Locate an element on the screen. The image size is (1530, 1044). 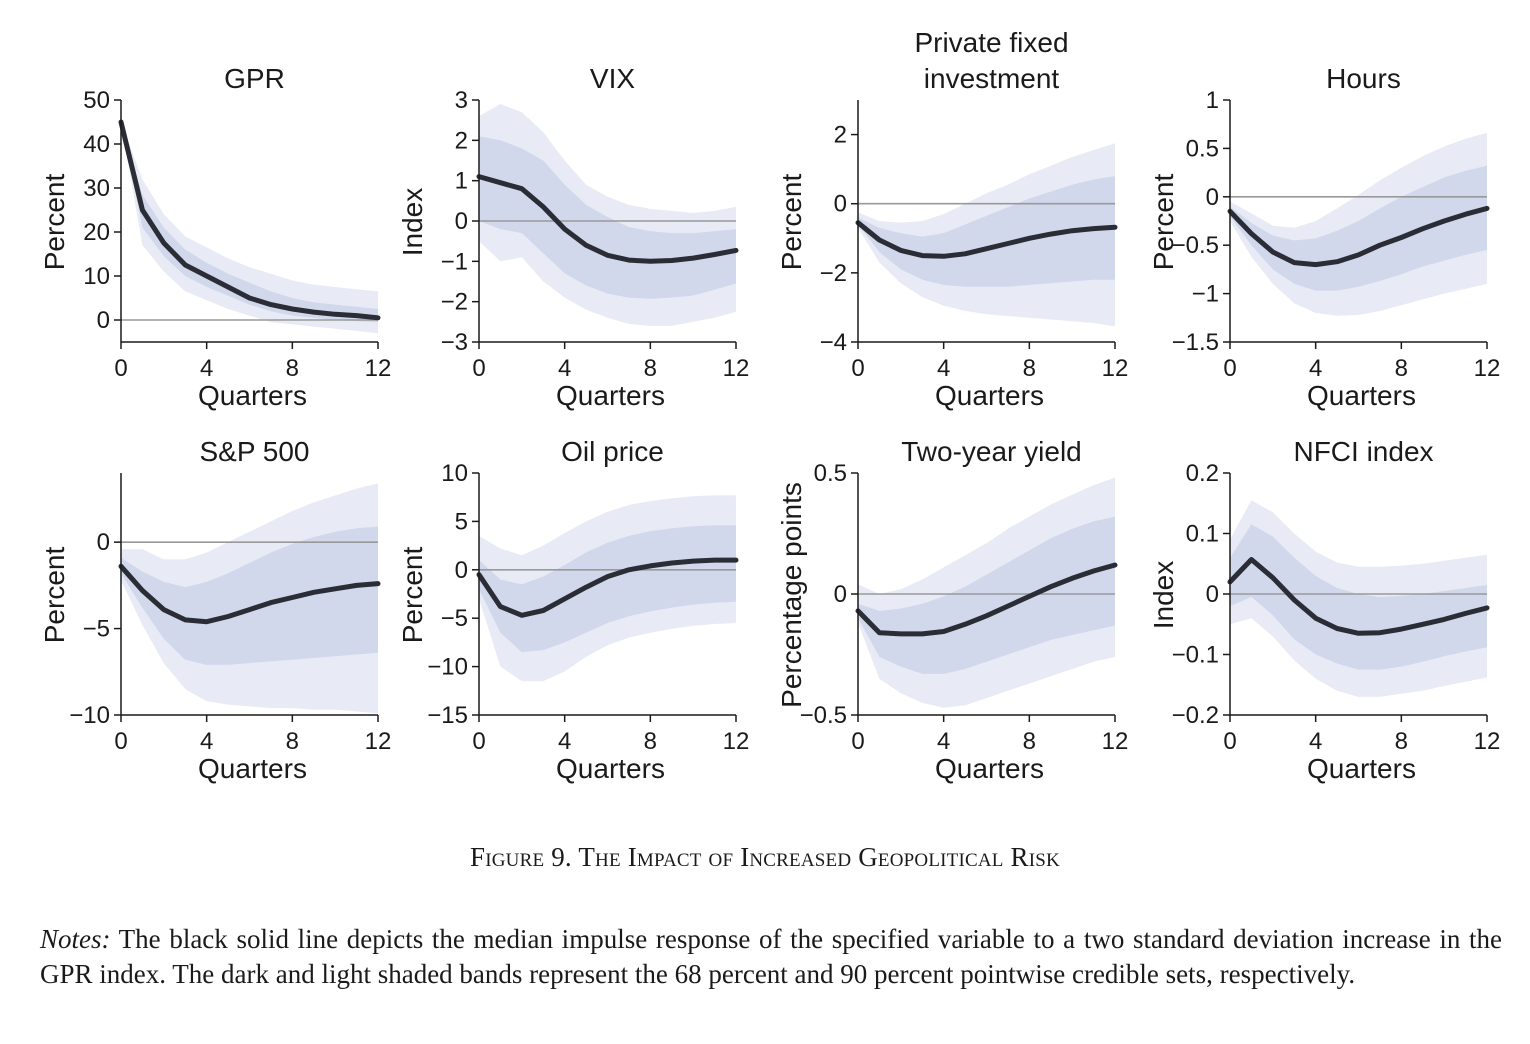
notes-lead: Notes: is located at coordinates (75, 939).